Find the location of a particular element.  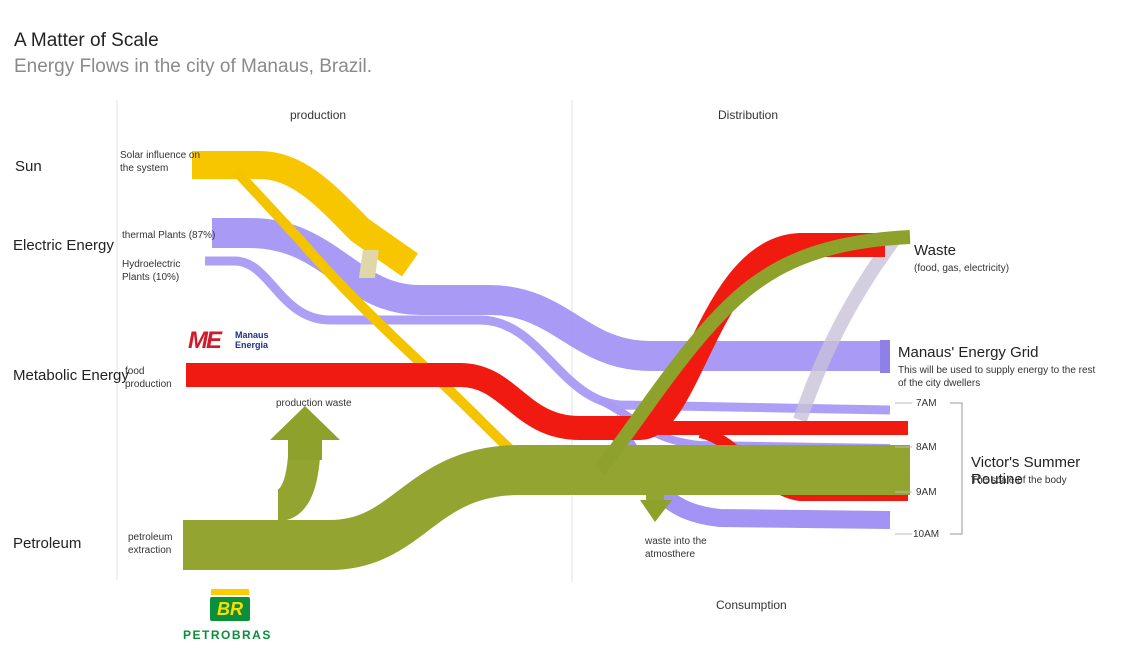

distribution-heading: Distribution is located at coordinates (748, 115).